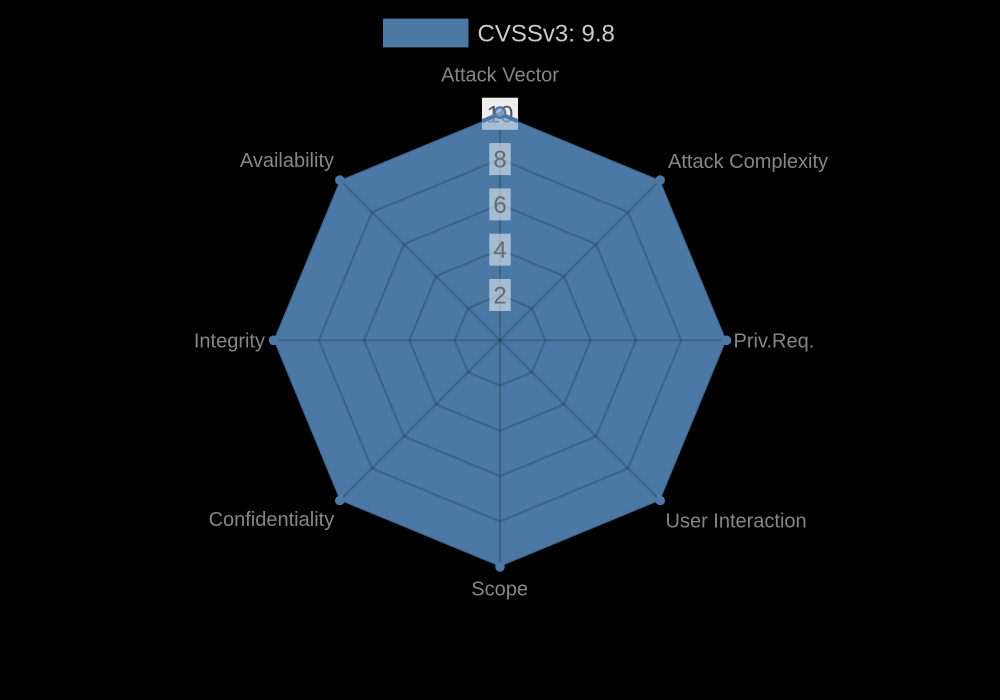 Image resolution: width=1000 pixels, height=700 pixels. Describe the element at coordinates (287, 161) in the screenshot. I see `svg-text: Availability` at that location.